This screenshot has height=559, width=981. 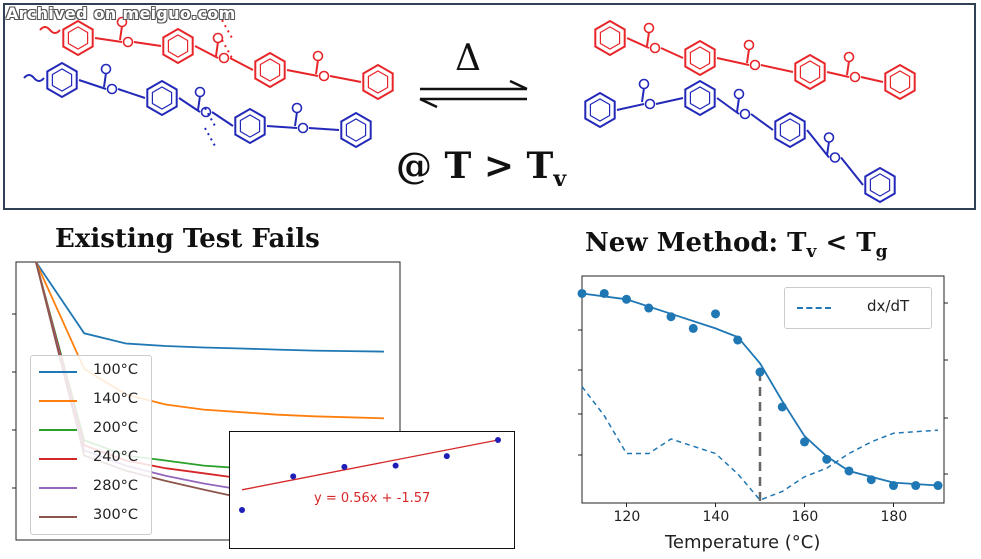 What do you see at coordinates (372, 490) in the screenshot?
I see `inset-plot-frame` at bounding box center [372, 490].